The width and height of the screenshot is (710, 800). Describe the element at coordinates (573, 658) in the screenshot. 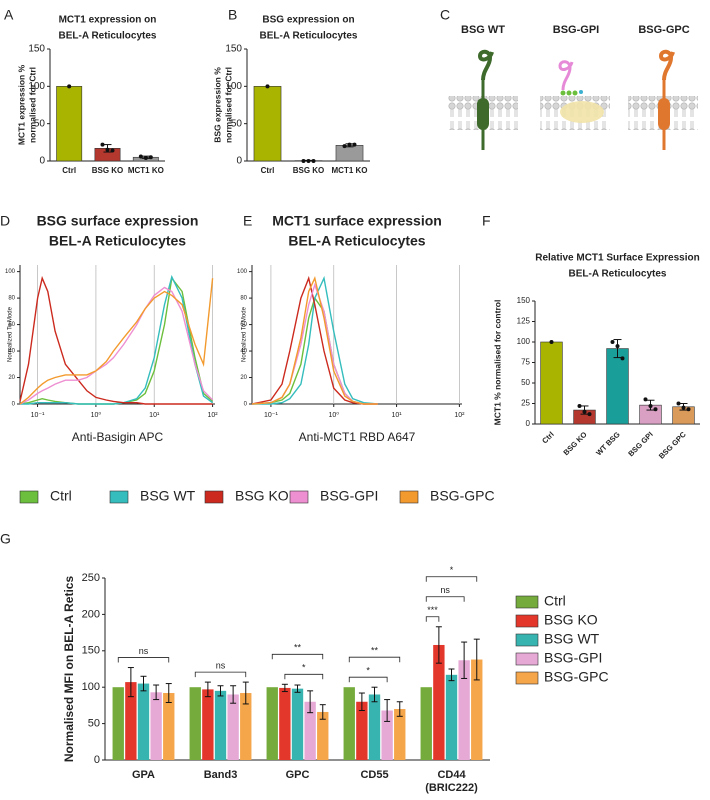

I see `legend-label: BSG-GPI` at that location.